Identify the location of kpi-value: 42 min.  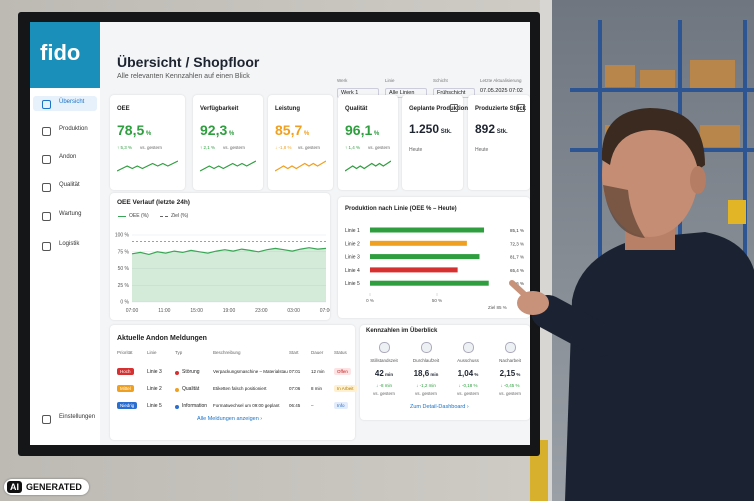
(384, 373).